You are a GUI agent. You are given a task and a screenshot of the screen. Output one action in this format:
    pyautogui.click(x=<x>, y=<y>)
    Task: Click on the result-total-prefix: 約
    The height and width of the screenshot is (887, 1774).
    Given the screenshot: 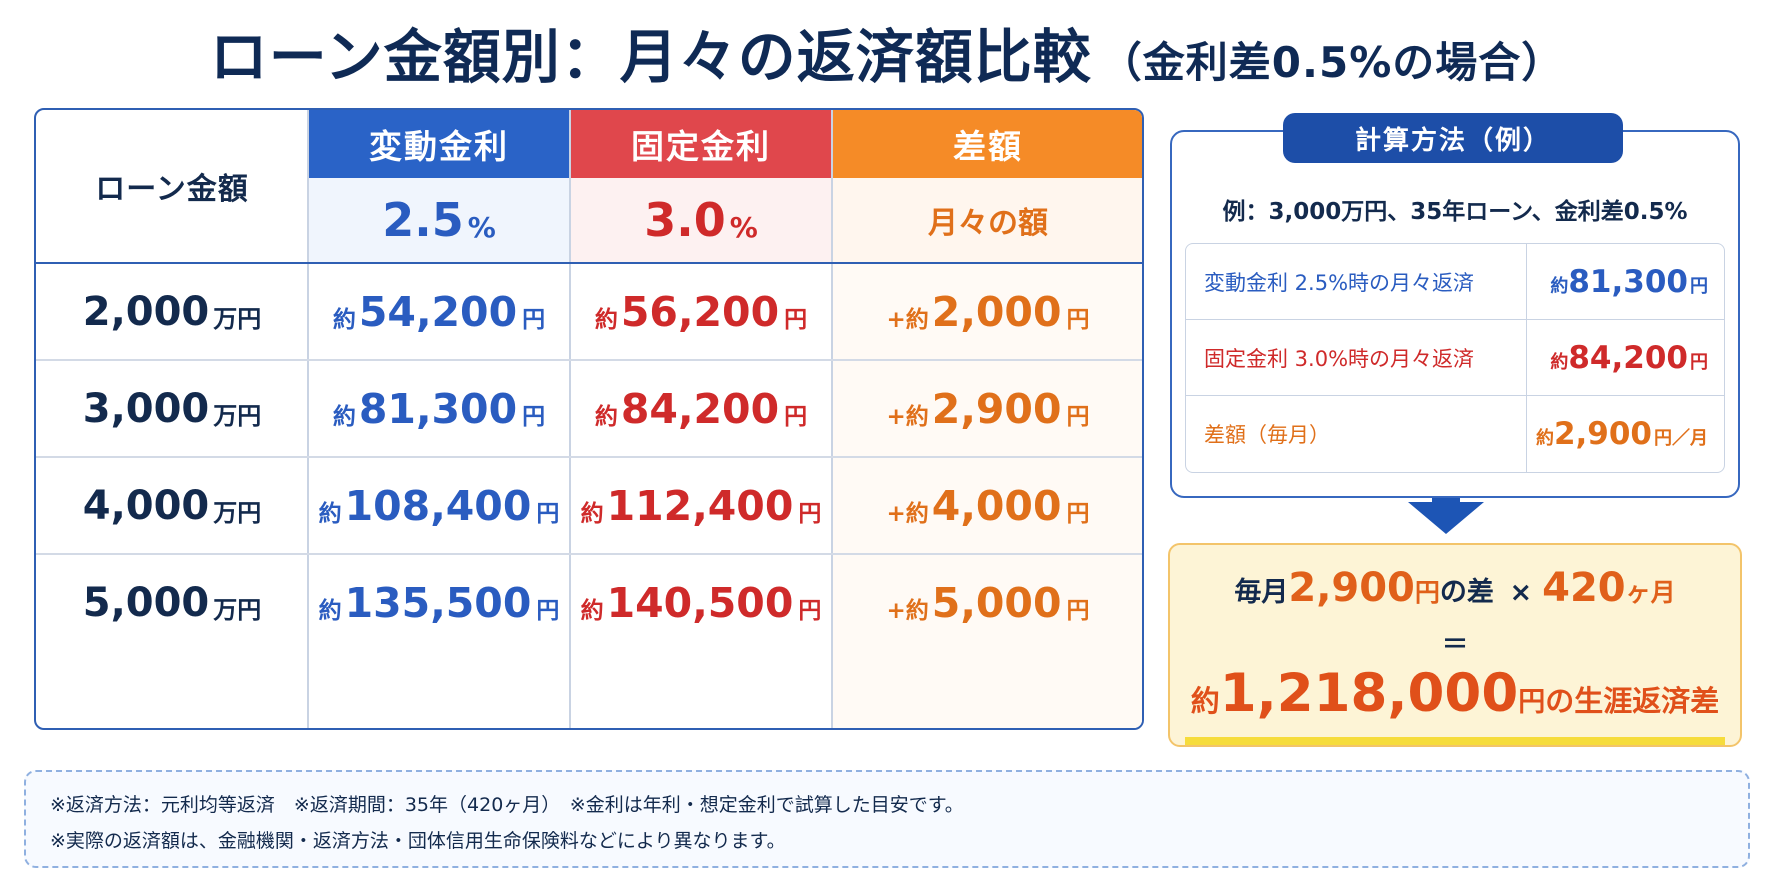 What is the action you would take?
    pyautogui.click(x=1205, y=701)
    